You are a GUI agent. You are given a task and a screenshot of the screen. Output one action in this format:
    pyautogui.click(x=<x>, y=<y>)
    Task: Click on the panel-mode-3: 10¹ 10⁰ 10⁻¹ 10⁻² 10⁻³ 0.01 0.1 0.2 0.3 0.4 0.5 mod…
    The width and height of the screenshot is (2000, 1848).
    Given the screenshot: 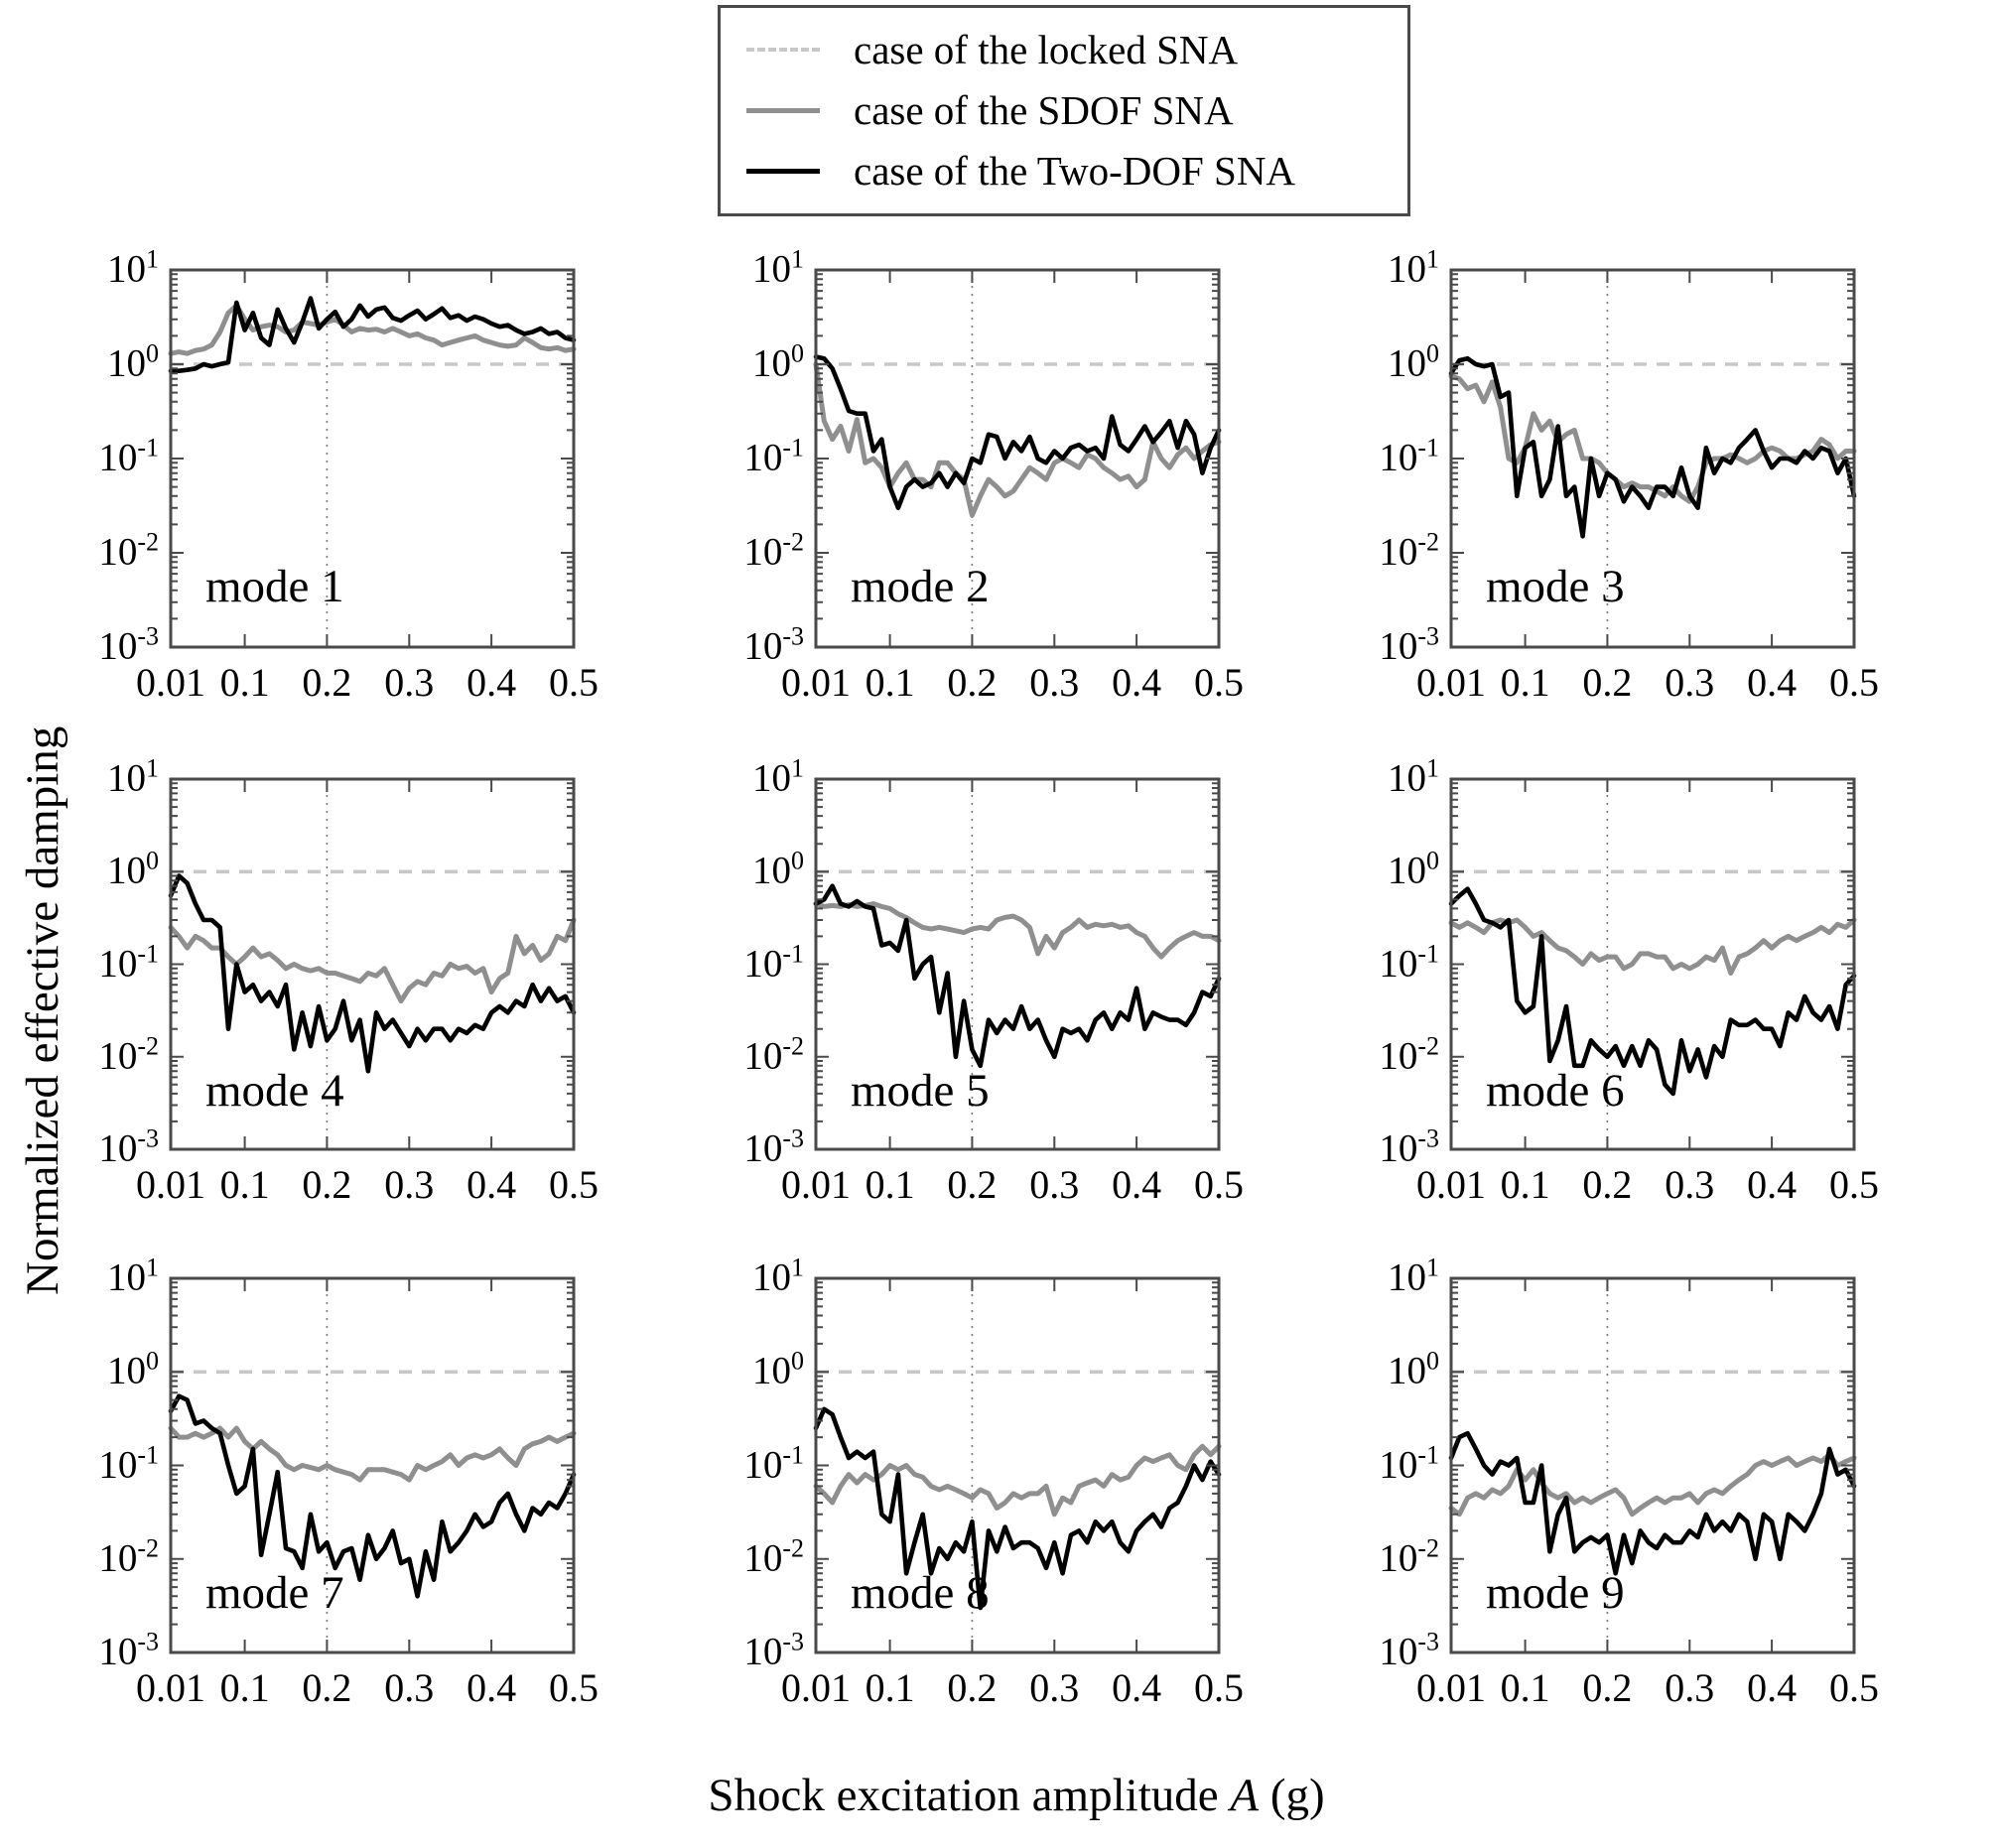 What is the action you would take?
    pyautogui.click(x=1629, y=474)
    